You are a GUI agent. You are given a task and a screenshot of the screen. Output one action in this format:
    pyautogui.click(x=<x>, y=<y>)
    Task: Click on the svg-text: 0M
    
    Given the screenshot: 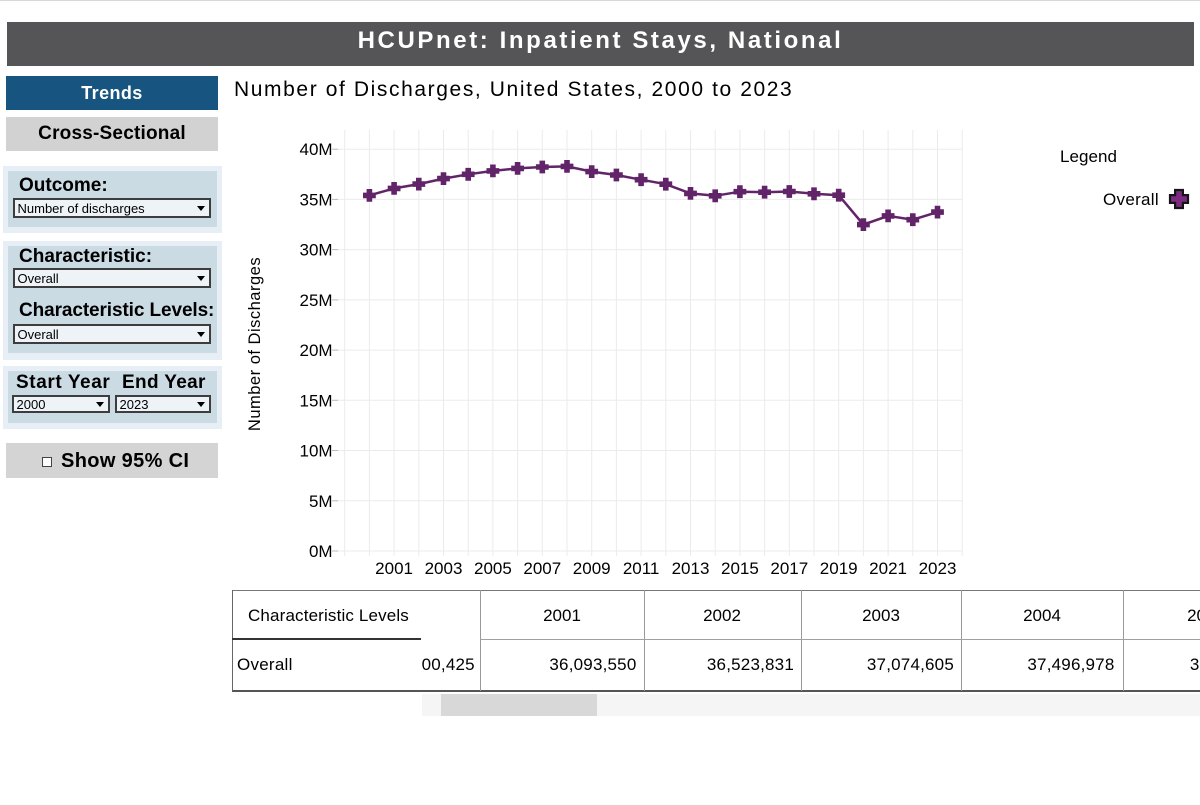 What is the action you would take?
    pyautogui.click(x=321, y=551)
    